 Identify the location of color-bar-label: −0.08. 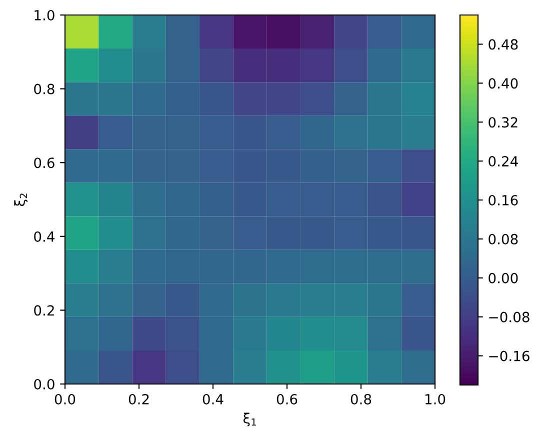
(509, 317).